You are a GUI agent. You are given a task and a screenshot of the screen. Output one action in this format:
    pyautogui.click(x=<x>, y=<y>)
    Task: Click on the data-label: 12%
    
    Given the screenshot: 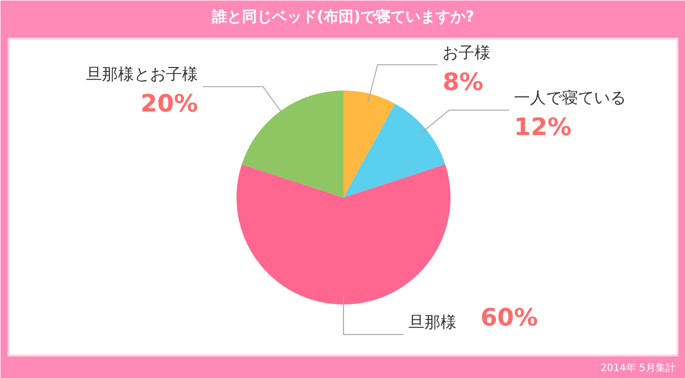 What is the action you would take?
    pyautogui.click(x=543, y=127)
    